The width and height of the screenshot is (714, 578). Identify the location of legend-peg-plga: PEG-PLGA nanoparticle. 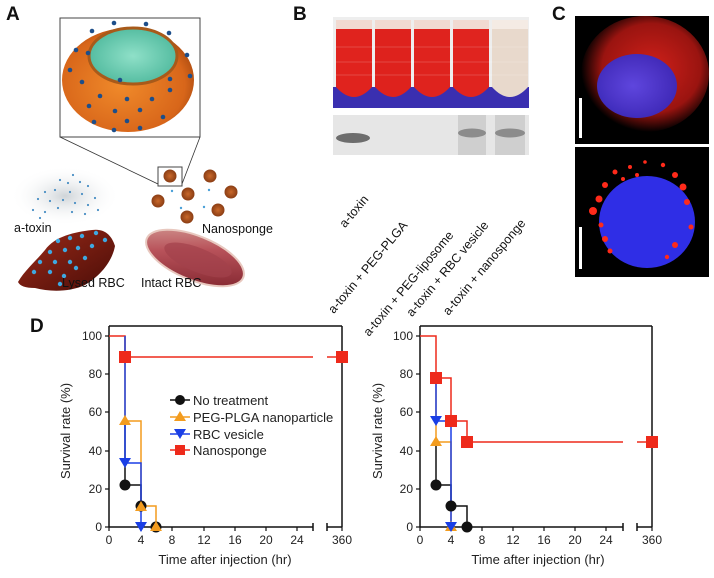
(263, 417).